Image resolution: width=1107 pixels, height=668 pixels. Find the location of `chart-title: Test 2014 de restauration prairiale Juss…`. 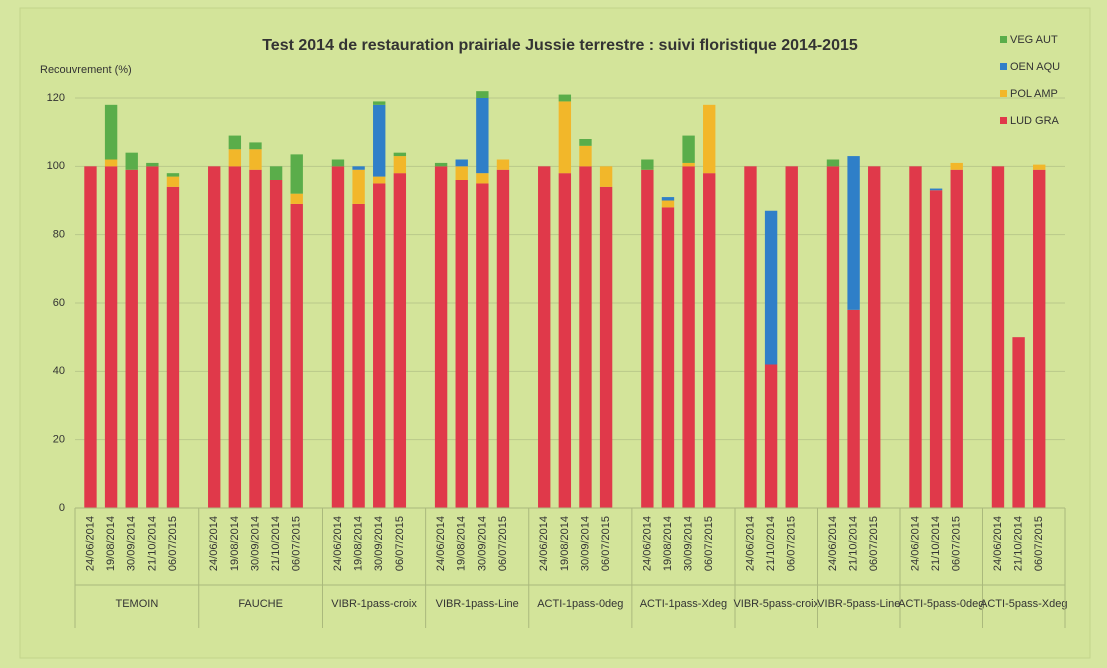

chart-title: Test 2014 de restauration prairiale Juss… is located at coordinates (560, 45).